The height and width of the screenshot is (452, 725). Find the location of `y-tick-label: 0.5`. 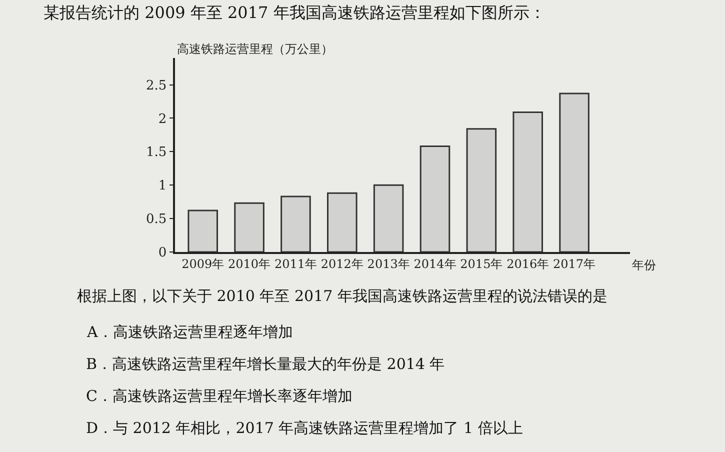

y-tick-label: 0.5 is located at coordinates (156, 220).